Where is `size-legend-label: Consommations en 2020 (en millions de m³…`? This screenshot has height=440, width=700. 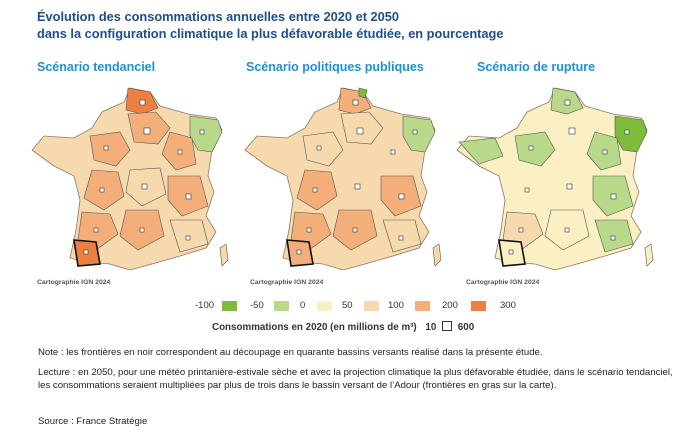 size-legend-label: Consommations en 2020 (en millions de m³… is located at coordinates (314, 327).